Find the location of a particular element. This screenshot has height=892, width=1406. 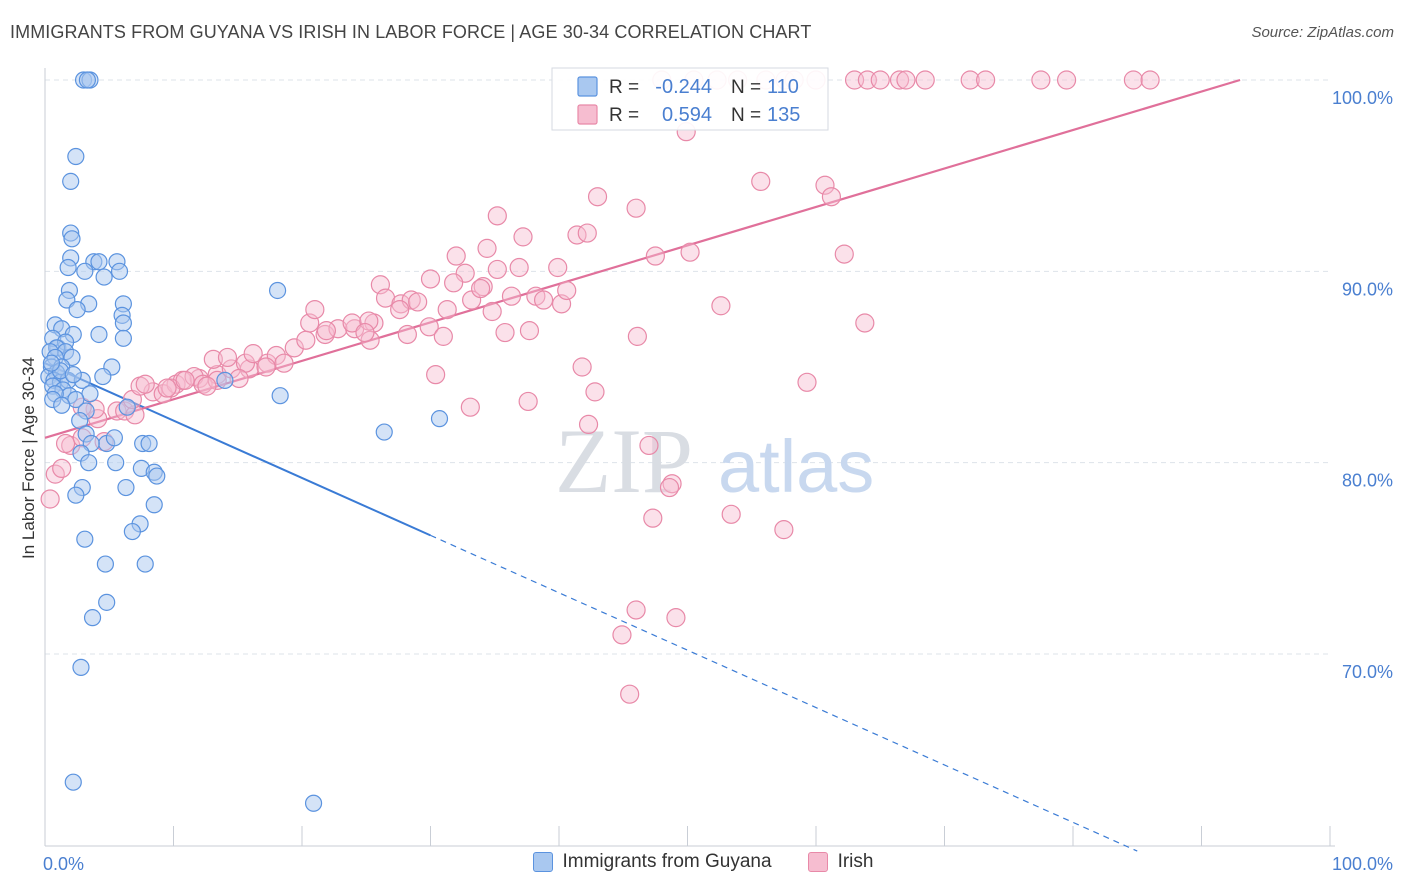

y-tick-label: 70.0% is located at coordinates (1367, 672).